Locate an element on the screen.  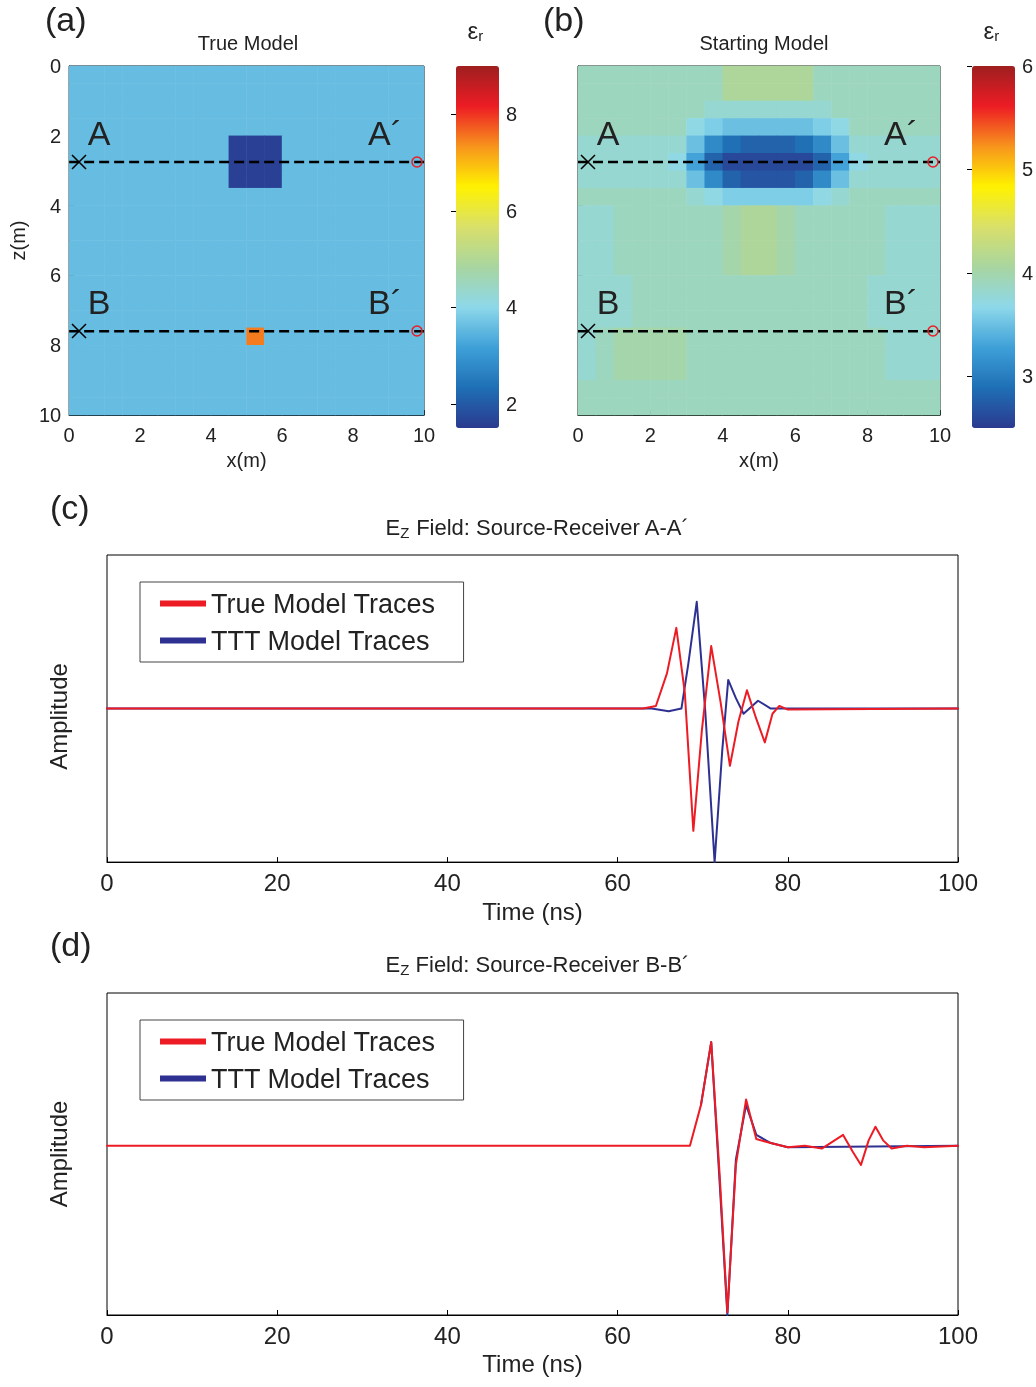
y-tick-label: 0 is located at coordinates (56, 66).